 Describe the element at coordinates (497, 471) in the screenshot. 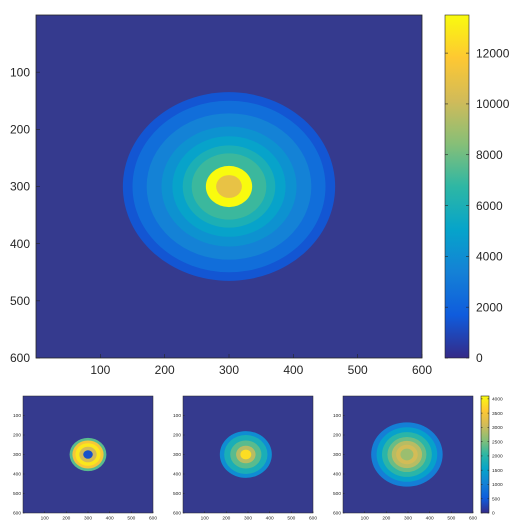

I see `colorbar-tick-label: 1500` at that location.